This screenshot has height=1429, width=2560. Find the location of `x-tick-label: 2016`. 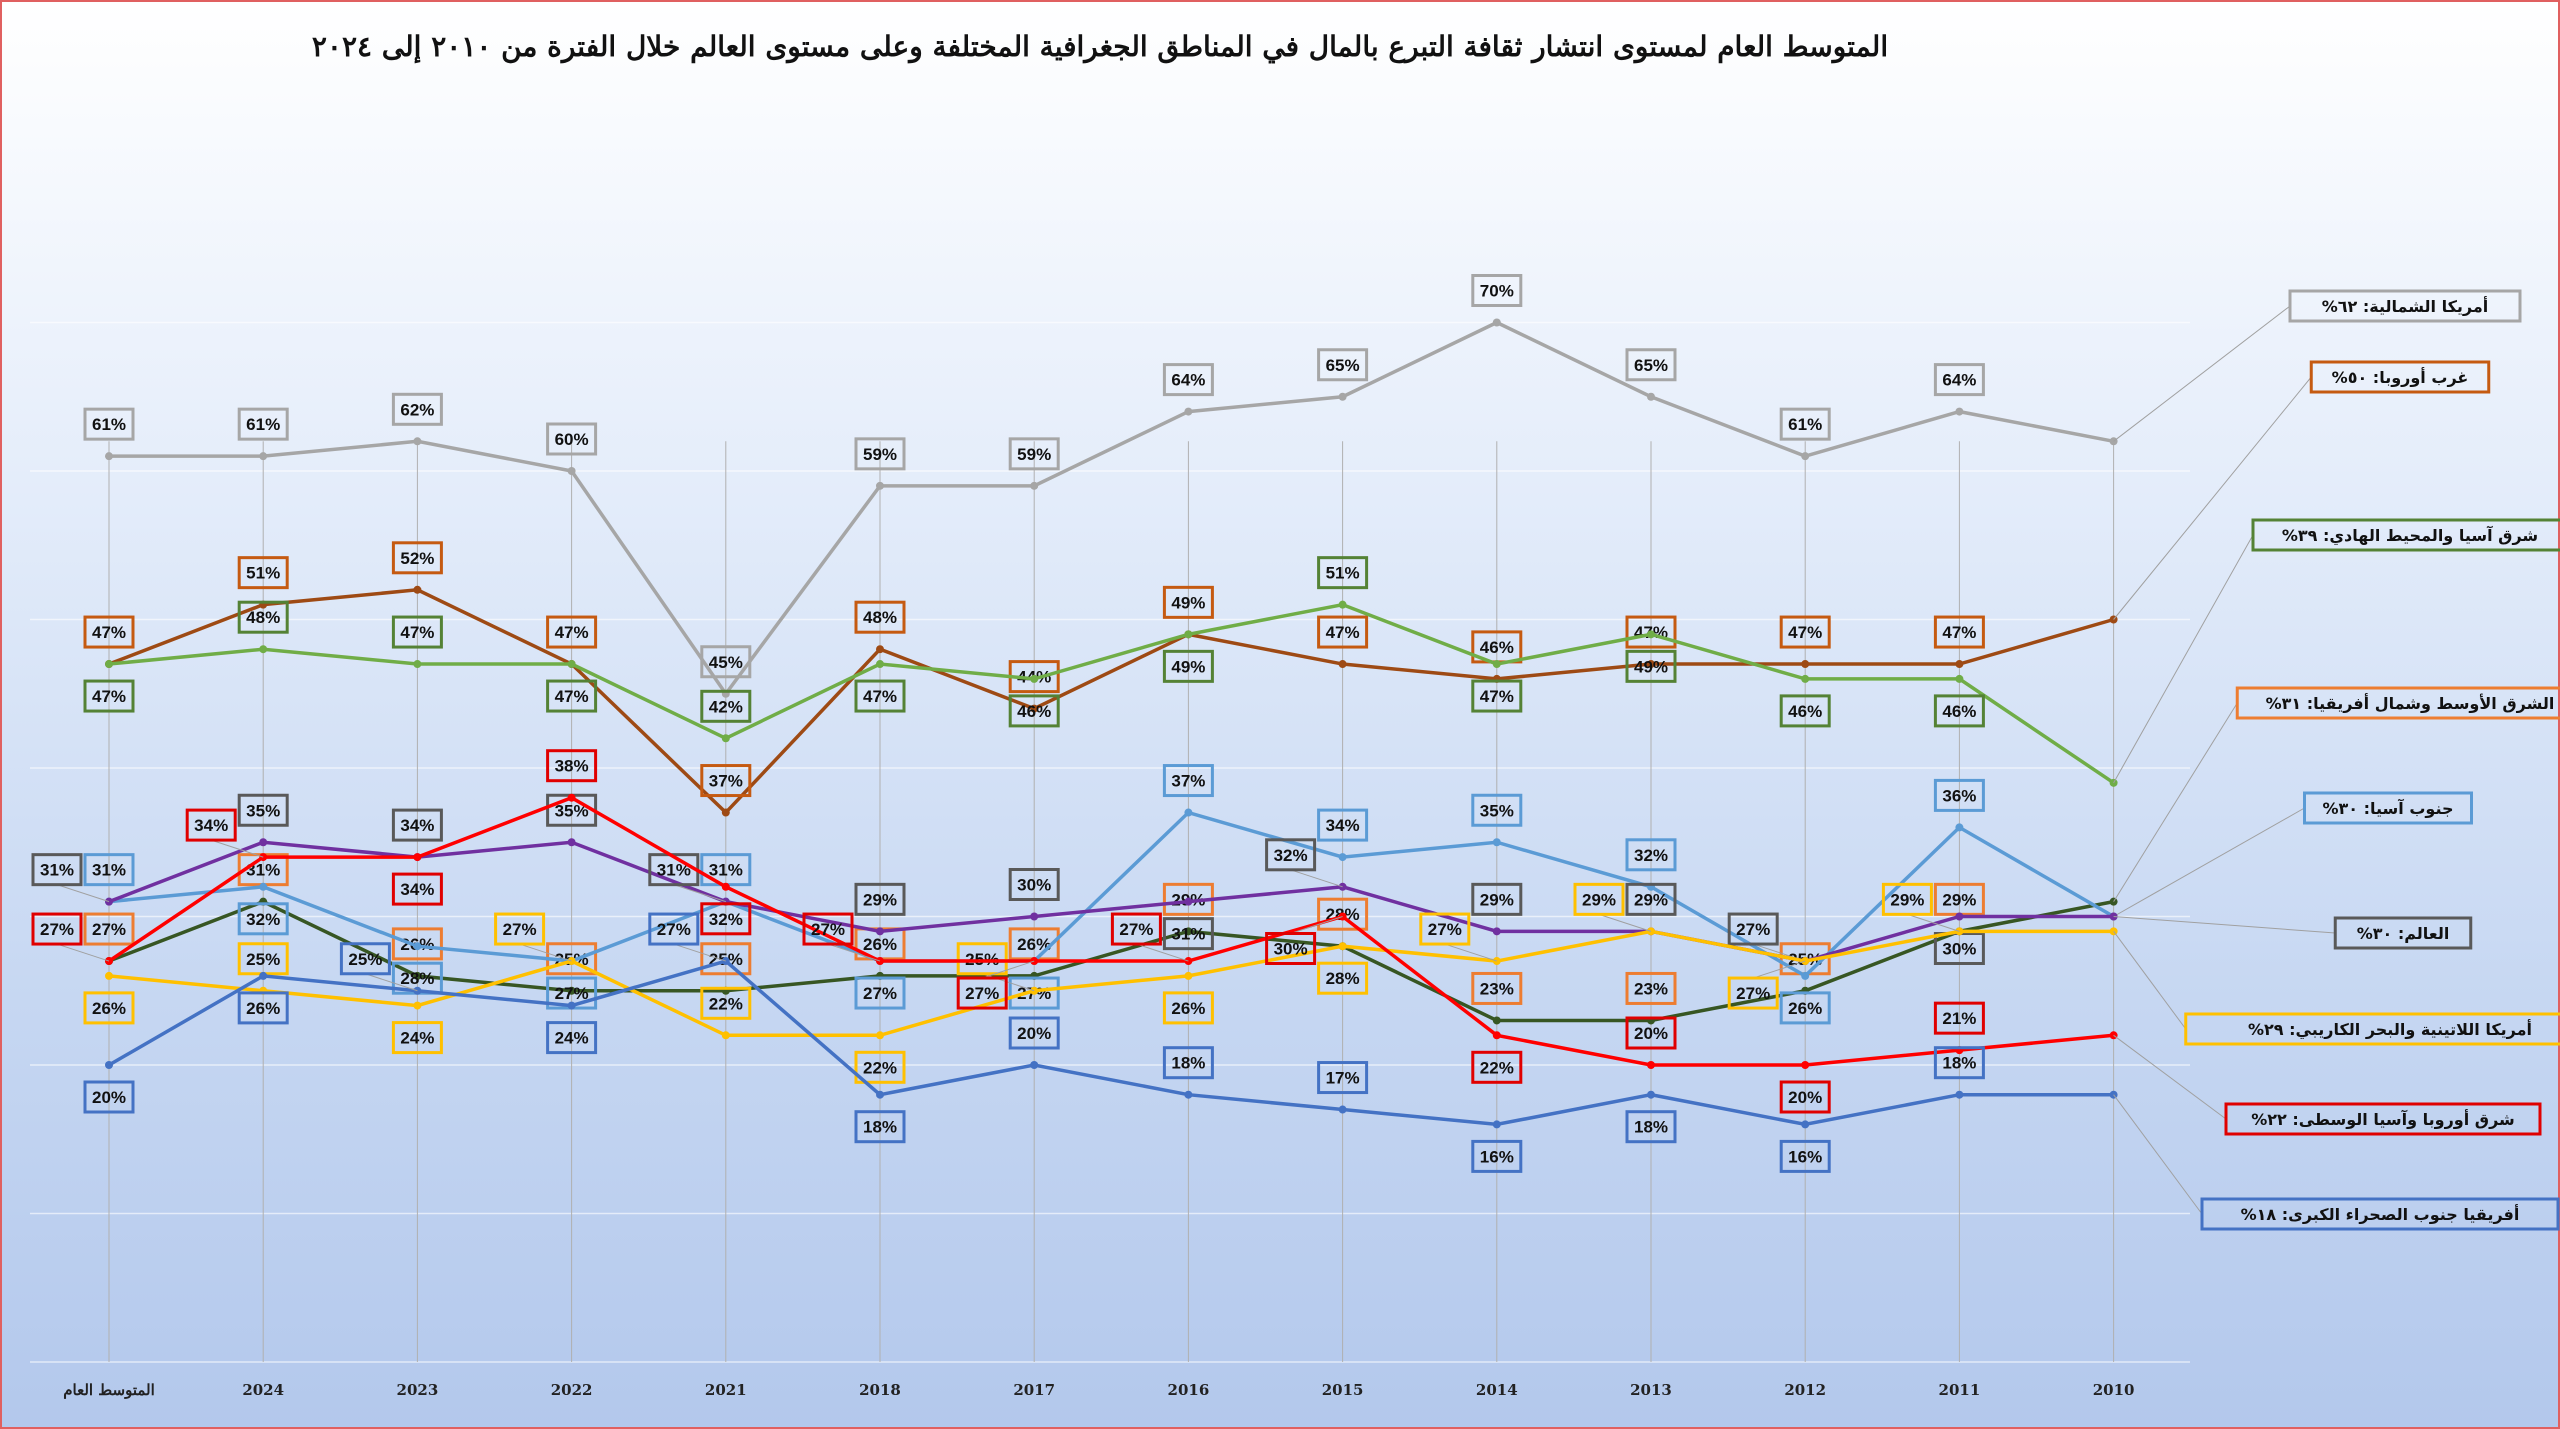

x-tick-label: 2016 is located at coordinates (1189, 1390).